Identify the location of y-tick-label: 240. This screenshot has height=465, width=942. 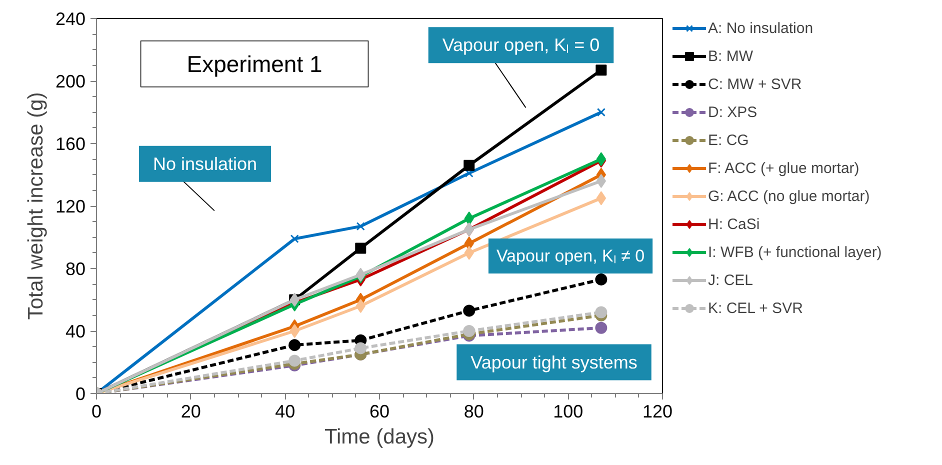
(70, 19).